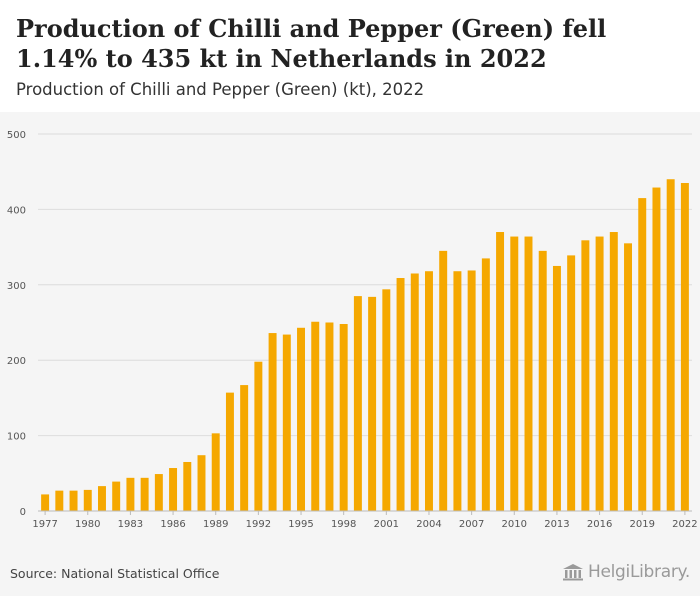 Image resolution: width=700 pixels, height=596 pixels. What do you see at coordinates (571, 383) in the screenshot?
I see `bar-2014` at bounding box center [571, 383].